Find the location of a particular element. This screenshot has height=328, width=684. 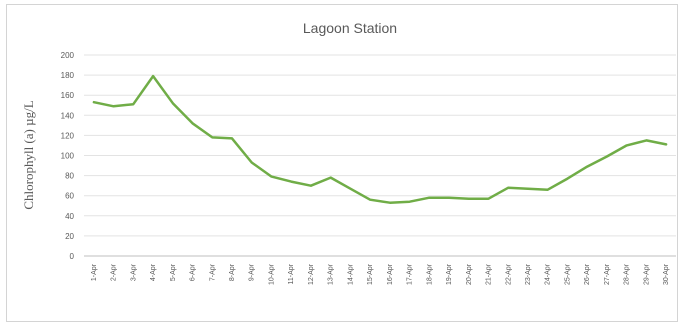

y-axis-label: Chlorophyll (a) µg/L is located at coordinates (28, 154).